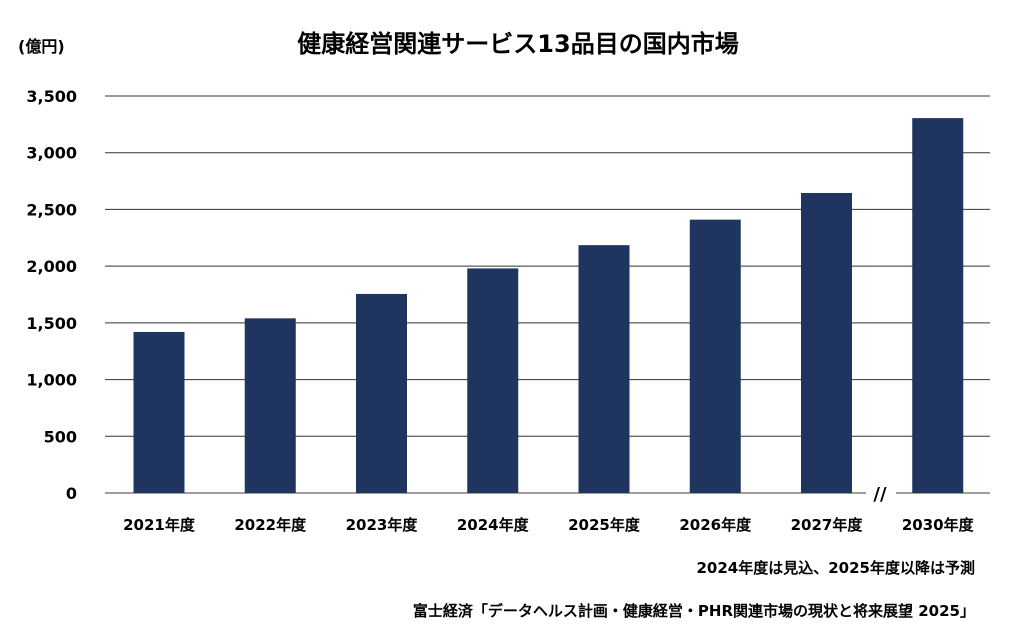 This screenshot has height=644, width=1024. I want to click on x-tick-label: 2030年度, so click(938, 525).